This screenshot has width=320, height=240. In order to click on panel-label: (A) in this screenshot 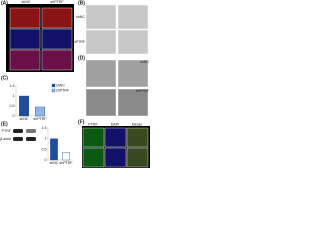, I will do `click(4, 3)`.